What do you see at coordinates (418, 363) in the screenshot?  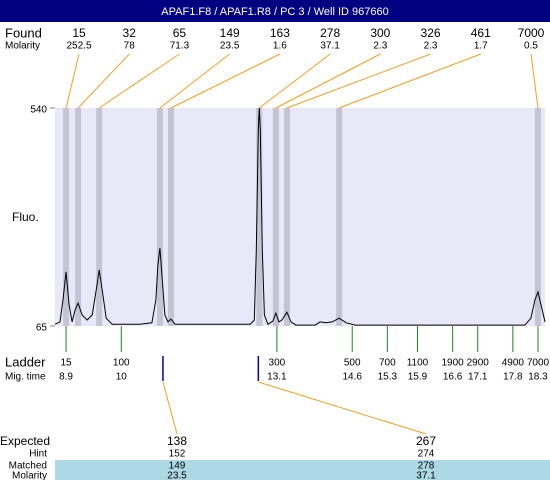 I see `ladder-size: 1100` at bounding box center [418, 363].